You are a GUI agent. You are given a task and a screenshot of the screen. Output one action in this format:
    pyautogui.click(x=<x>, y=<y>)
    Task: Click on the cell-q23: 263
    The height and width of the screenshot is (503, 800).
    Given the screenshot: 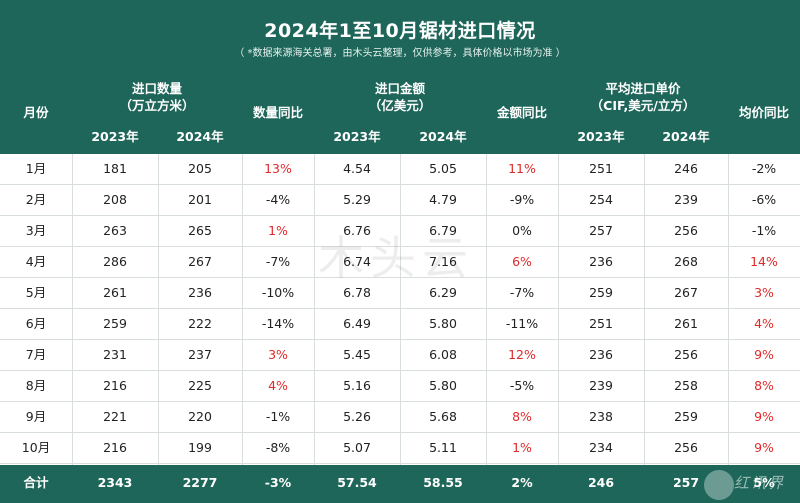 What is the action you would take?
    pyautogui.click(x=115, y=230)
    